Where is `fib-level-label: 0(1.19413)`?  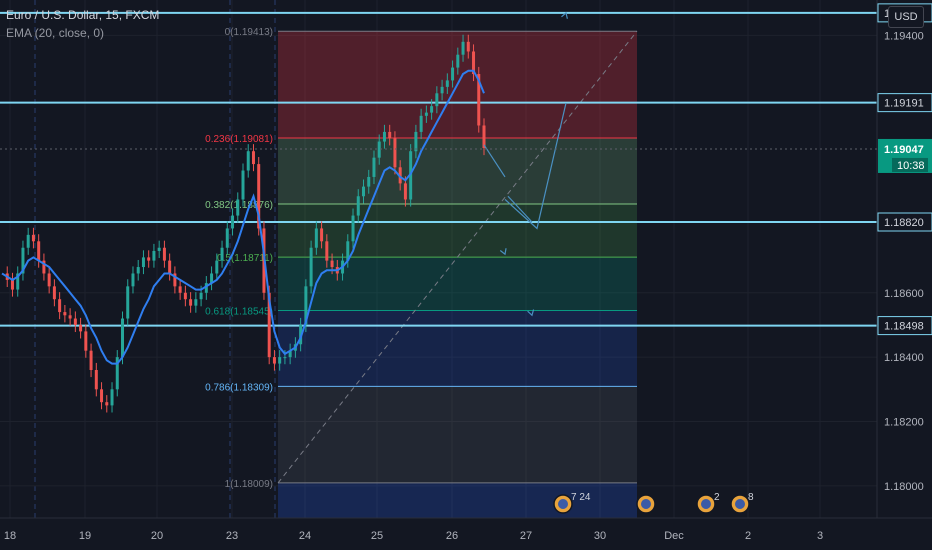 fib-level-label: 0(1.19413) is located at coordinates (249, 32).